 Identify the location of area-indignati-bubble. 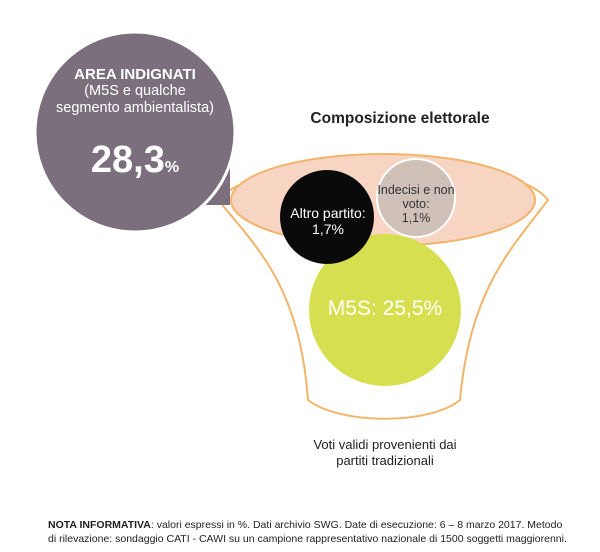
(135, 132).